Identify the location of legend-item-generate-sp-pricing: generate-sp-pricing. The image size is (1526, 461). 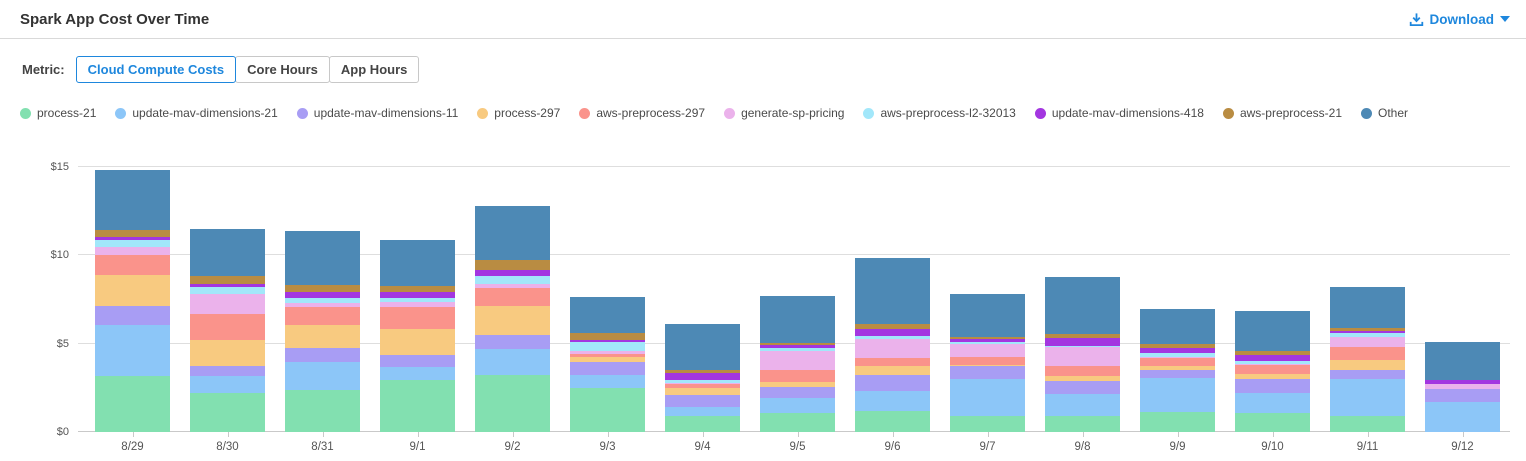
(784, 113).